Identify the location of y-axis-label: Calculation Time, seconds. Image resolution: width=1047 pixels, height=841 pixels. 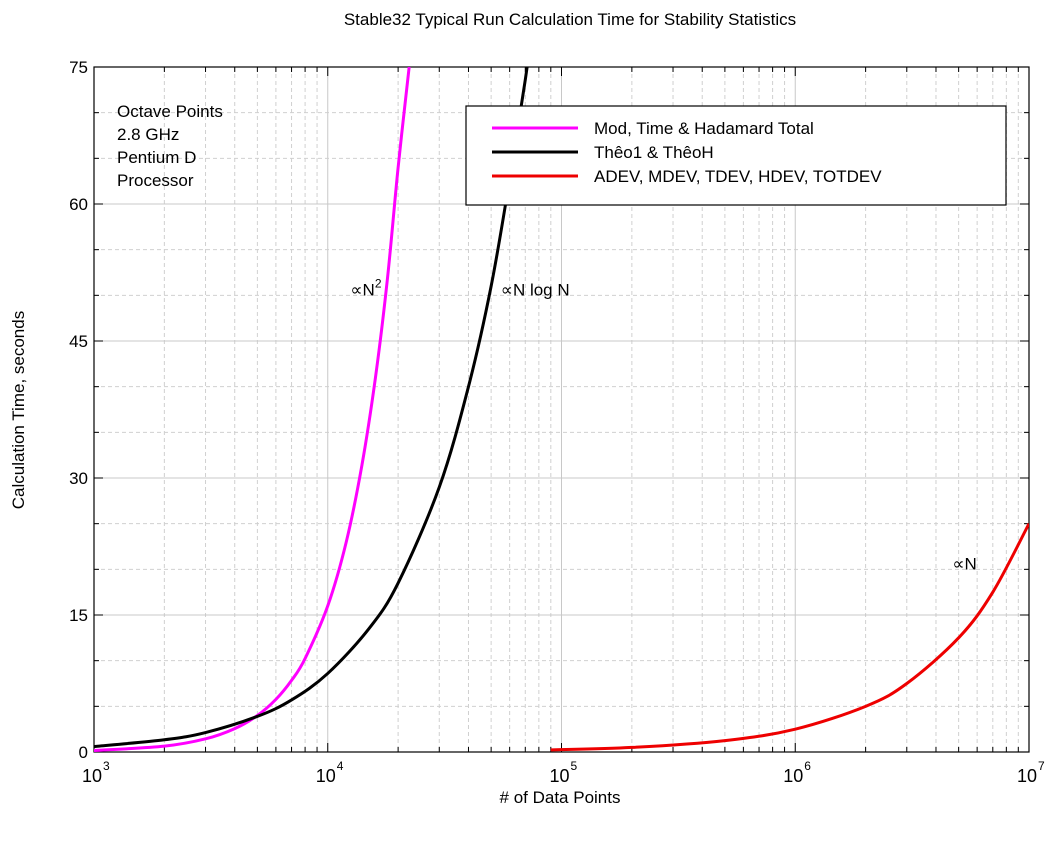
(18, 410).